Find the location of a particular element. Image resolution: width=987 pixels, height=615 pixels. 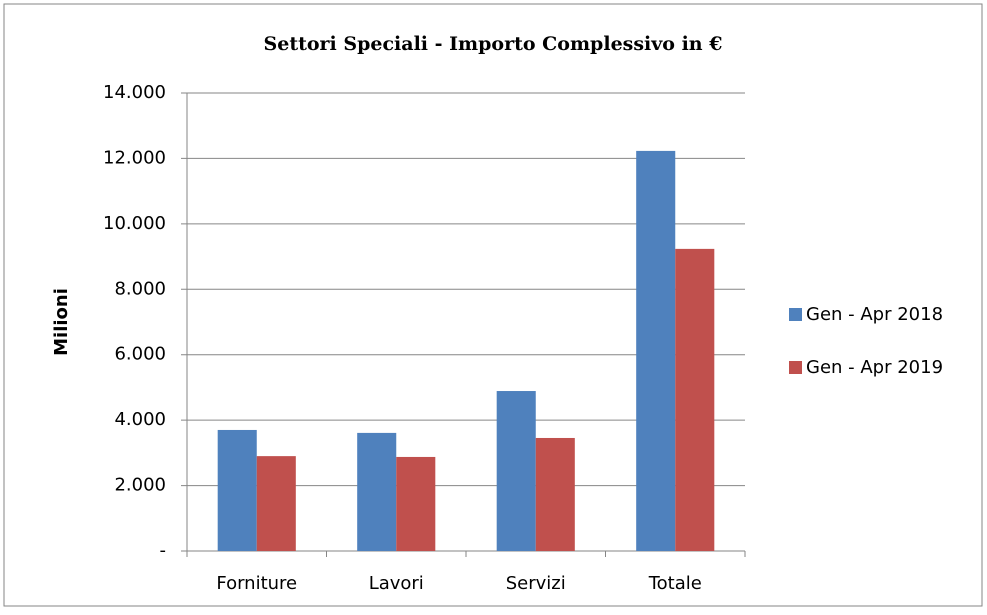

x-tick-label: Servizi is located at coordinates (536, 583).